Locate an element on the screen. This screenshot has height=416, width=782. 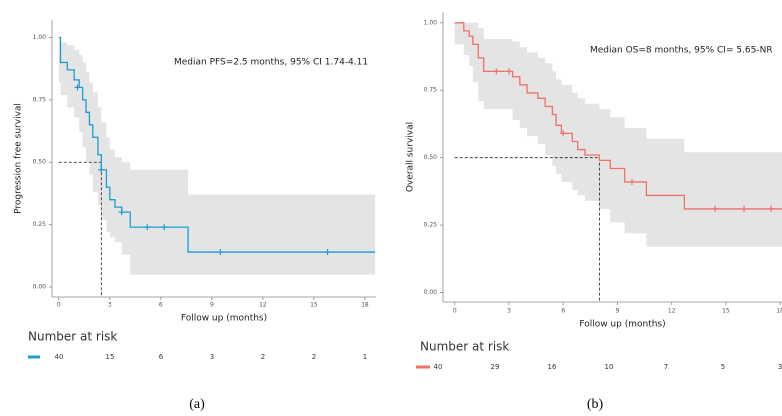
risk-number: 1 is located at coordinates (365, 357).